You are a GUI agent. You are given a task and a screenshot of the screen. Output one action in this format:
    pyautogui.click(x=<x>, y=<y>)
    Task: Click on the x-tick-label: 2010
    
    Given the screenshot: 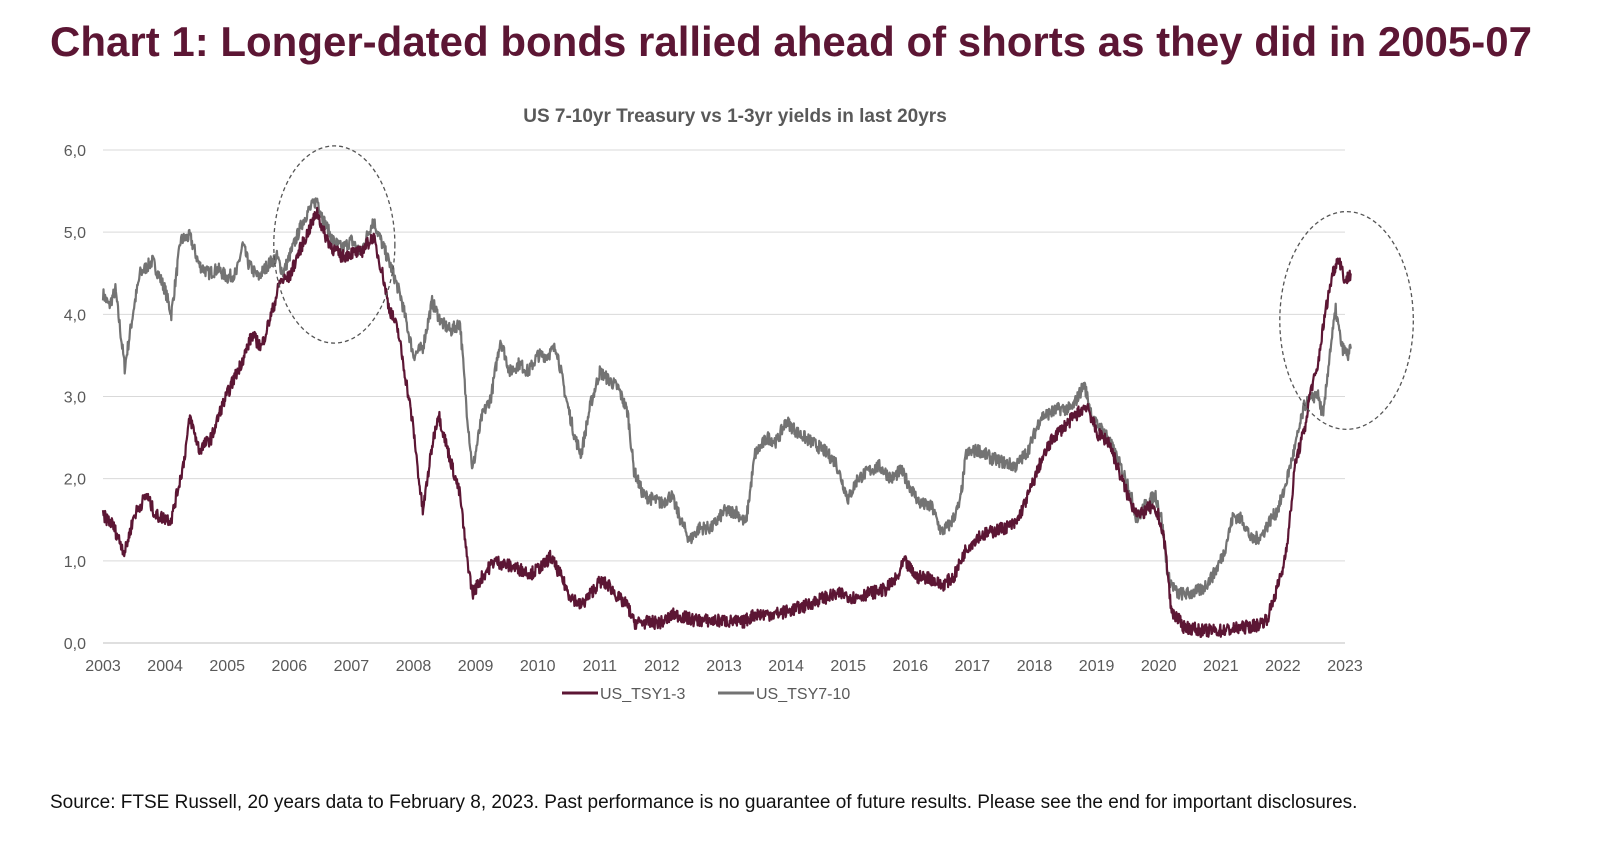 What is the action you would take?
    pyautogui.click(x=538, y=666)
    